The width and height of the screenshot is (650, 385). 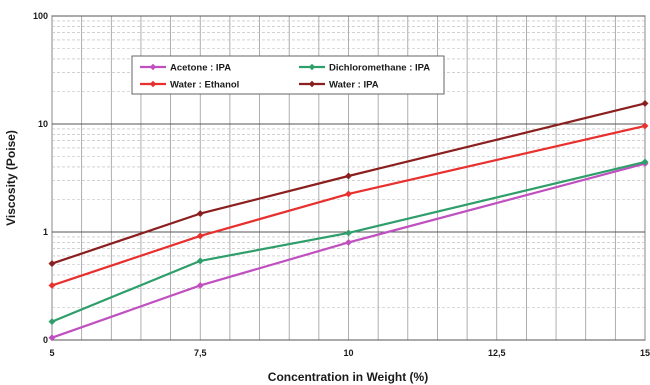 I want to click on y-axis-title: Viscosity (Poise), so click(x=11, y=178).